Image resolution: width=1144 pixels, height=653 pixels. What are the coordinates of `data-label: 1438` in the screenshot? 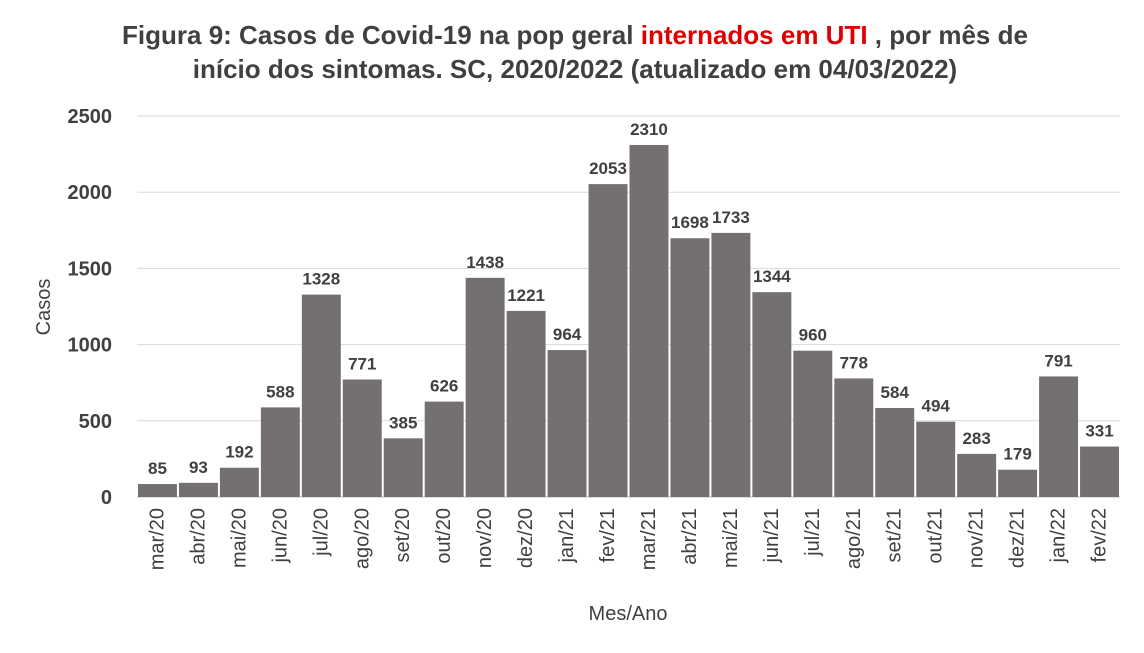 It's located at (485, 262).